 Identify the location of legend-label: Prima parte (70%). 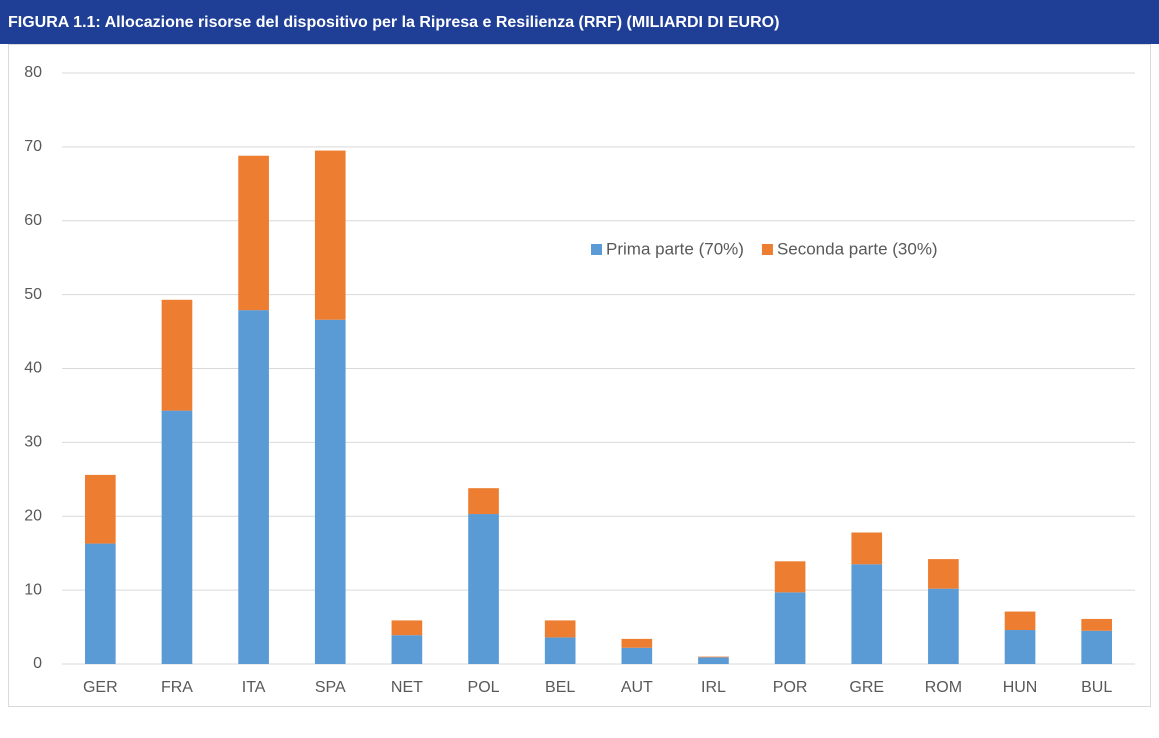
(675, 248).